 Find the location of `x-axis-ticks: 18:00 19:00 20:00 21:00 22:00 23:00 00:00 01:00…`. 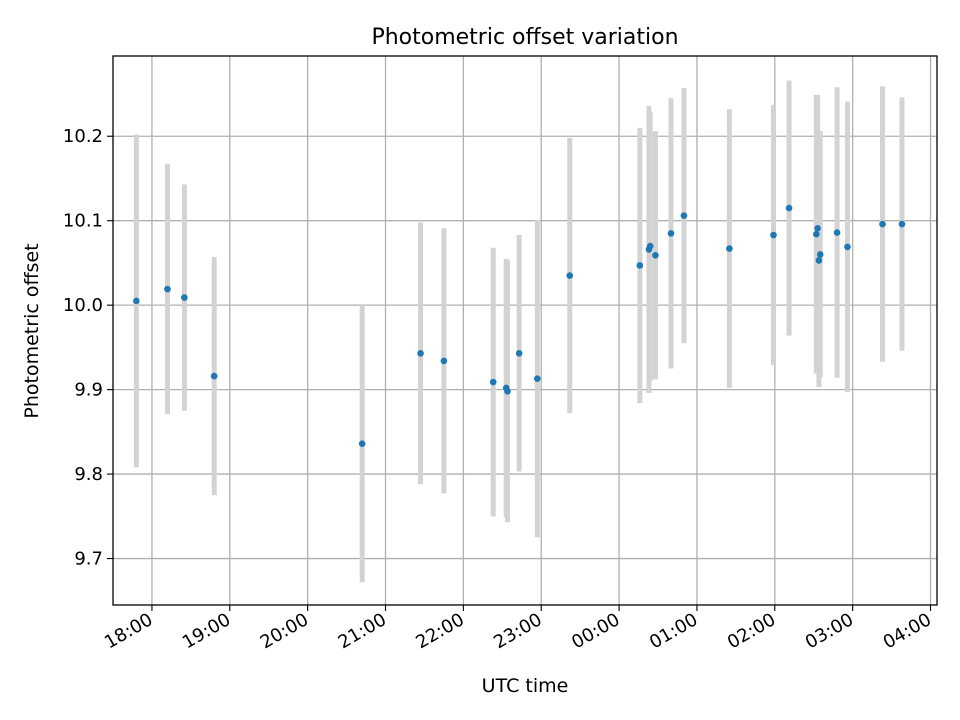

x-axis-ticks: 18:00 19:00 20:00 21:00 22:00 23:00 00:00 01:00… is located at coordinates (518, 629).